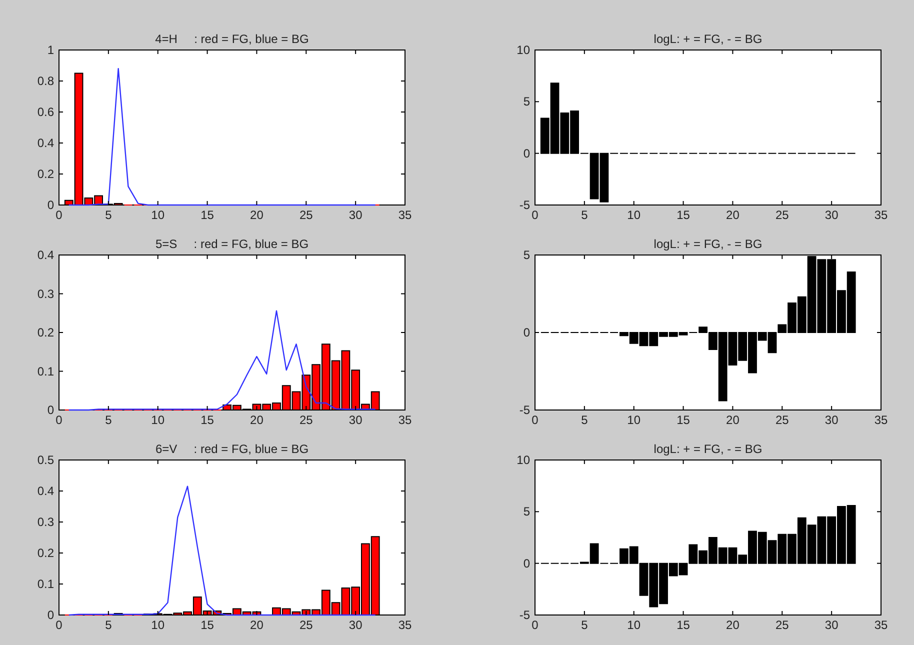 The image size is (914, 645). I want to click on chart-title: 4=H : red = FG, blue = BG, so click(232, 39).